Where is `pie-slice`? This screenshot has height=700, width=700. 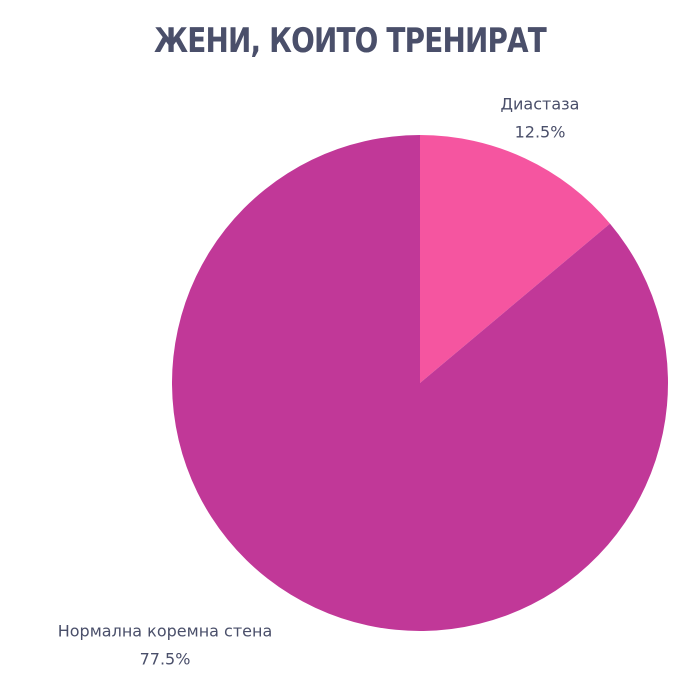 pie-slice is located at coordinates (515, 259).